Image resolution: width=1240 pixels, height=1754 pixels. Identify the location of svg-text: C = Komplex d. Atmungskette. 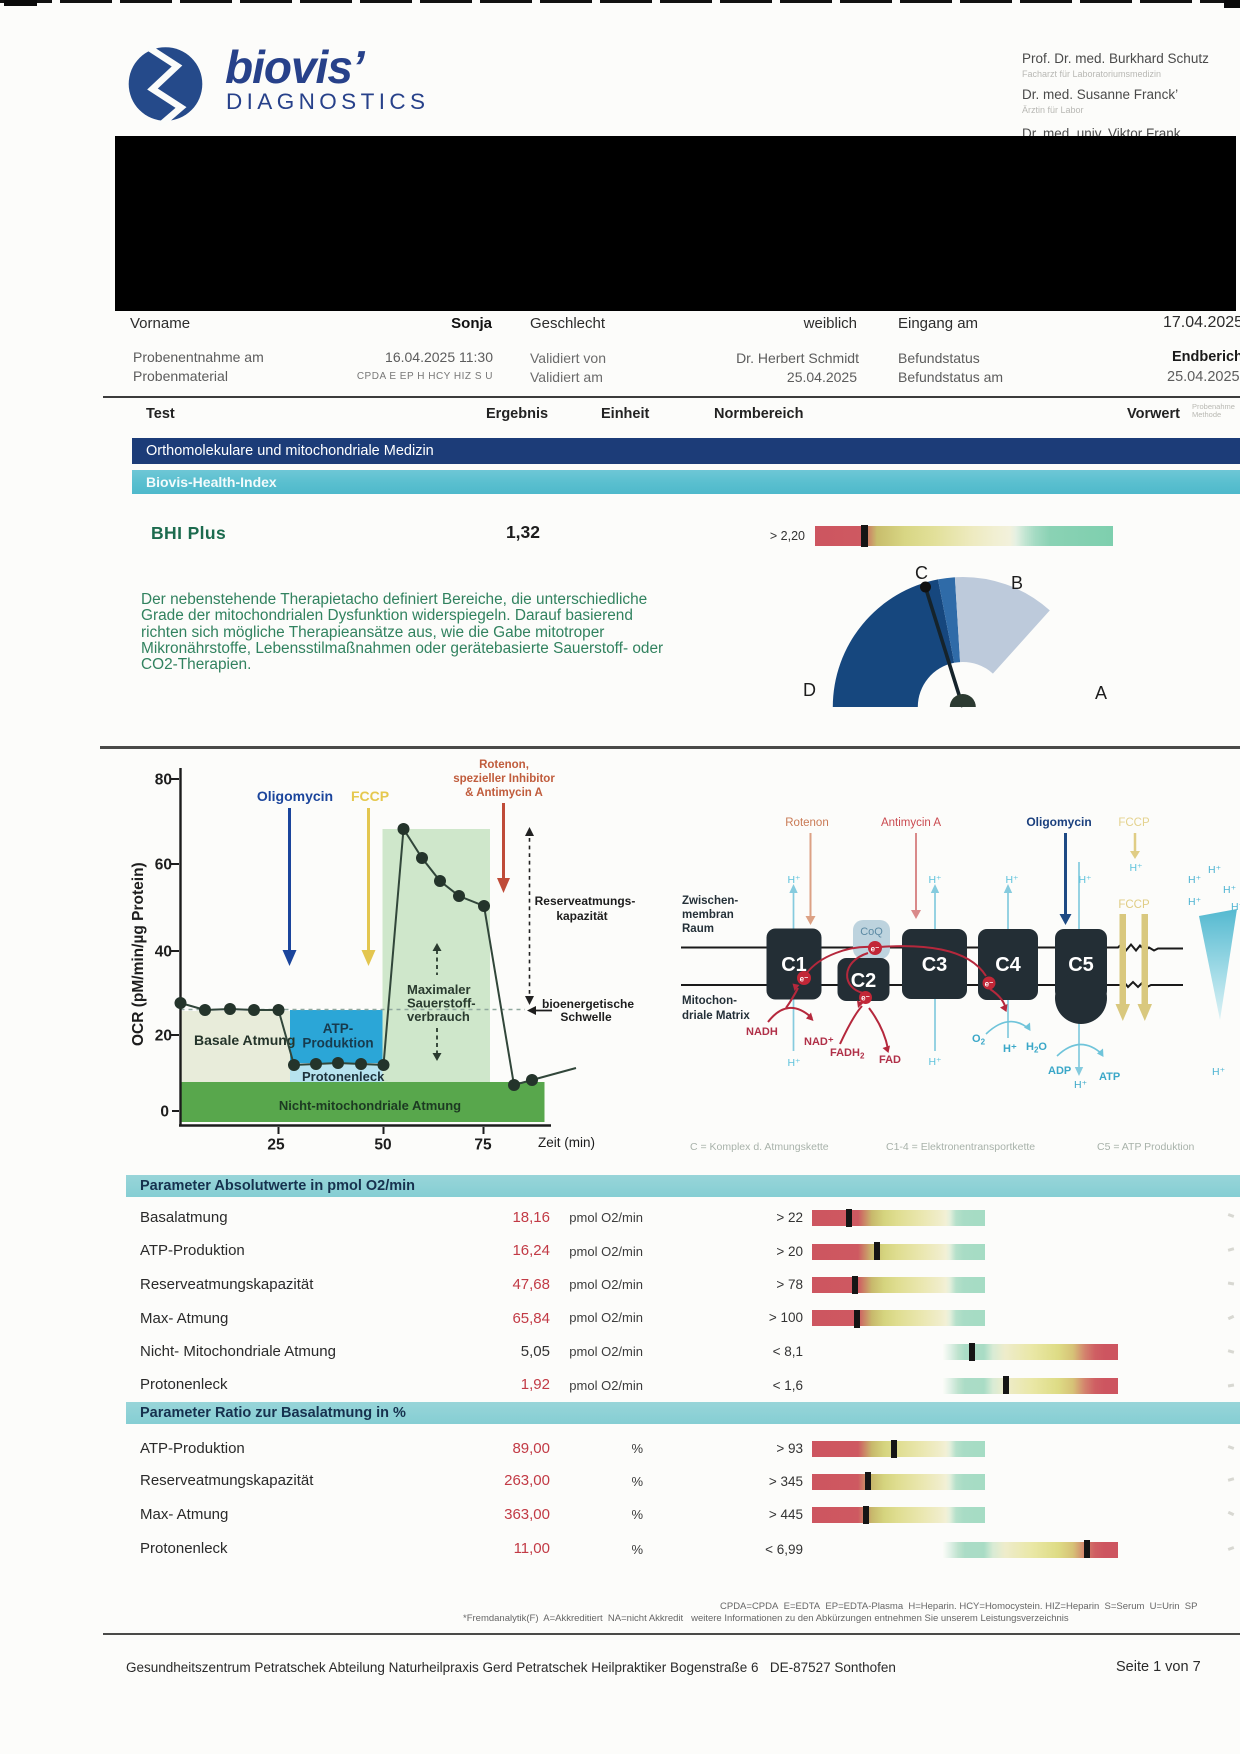
(759, 1147).